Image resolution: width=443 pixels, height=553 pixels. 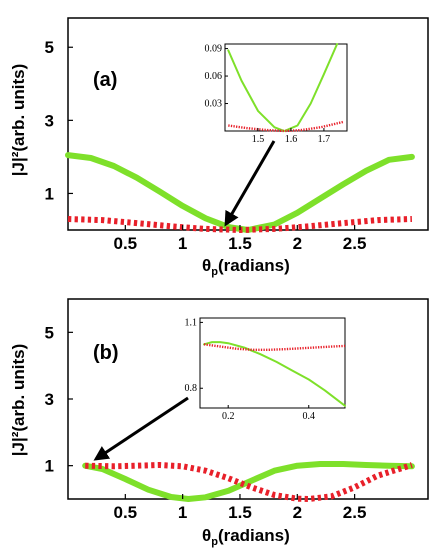 I want to click on panel-b-ylabel: |J|²(arb. units), so click(x=18, y=400).